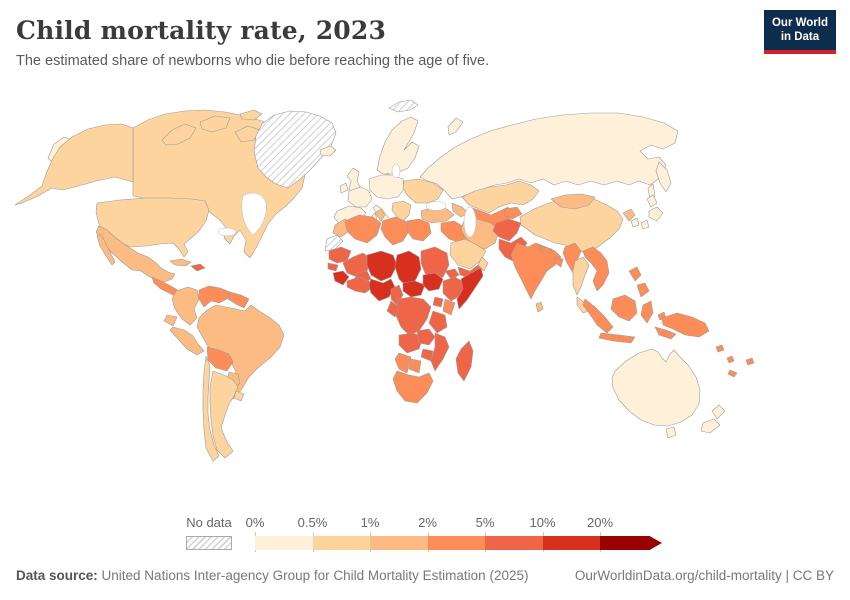 This screenshot has width=850, height=600. What do you see at coordinates (295, 149) in the screenshot?
I see `country-greenland` at bounding box center [295, 149].